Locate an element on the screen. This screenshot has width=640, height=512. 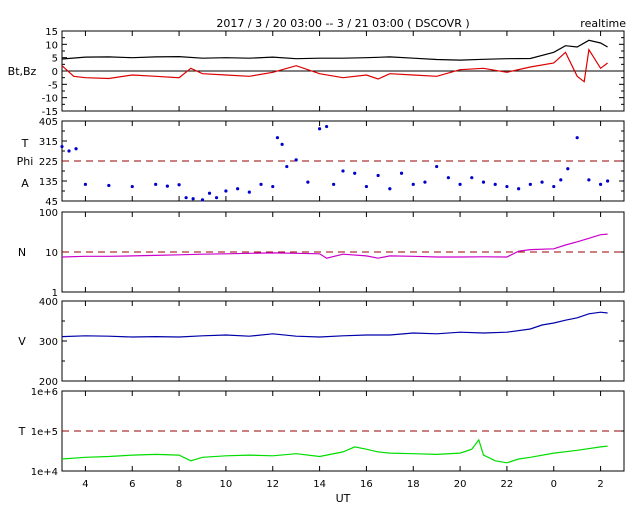
y-axis-label: Phi is located at coordinates (25, 161).